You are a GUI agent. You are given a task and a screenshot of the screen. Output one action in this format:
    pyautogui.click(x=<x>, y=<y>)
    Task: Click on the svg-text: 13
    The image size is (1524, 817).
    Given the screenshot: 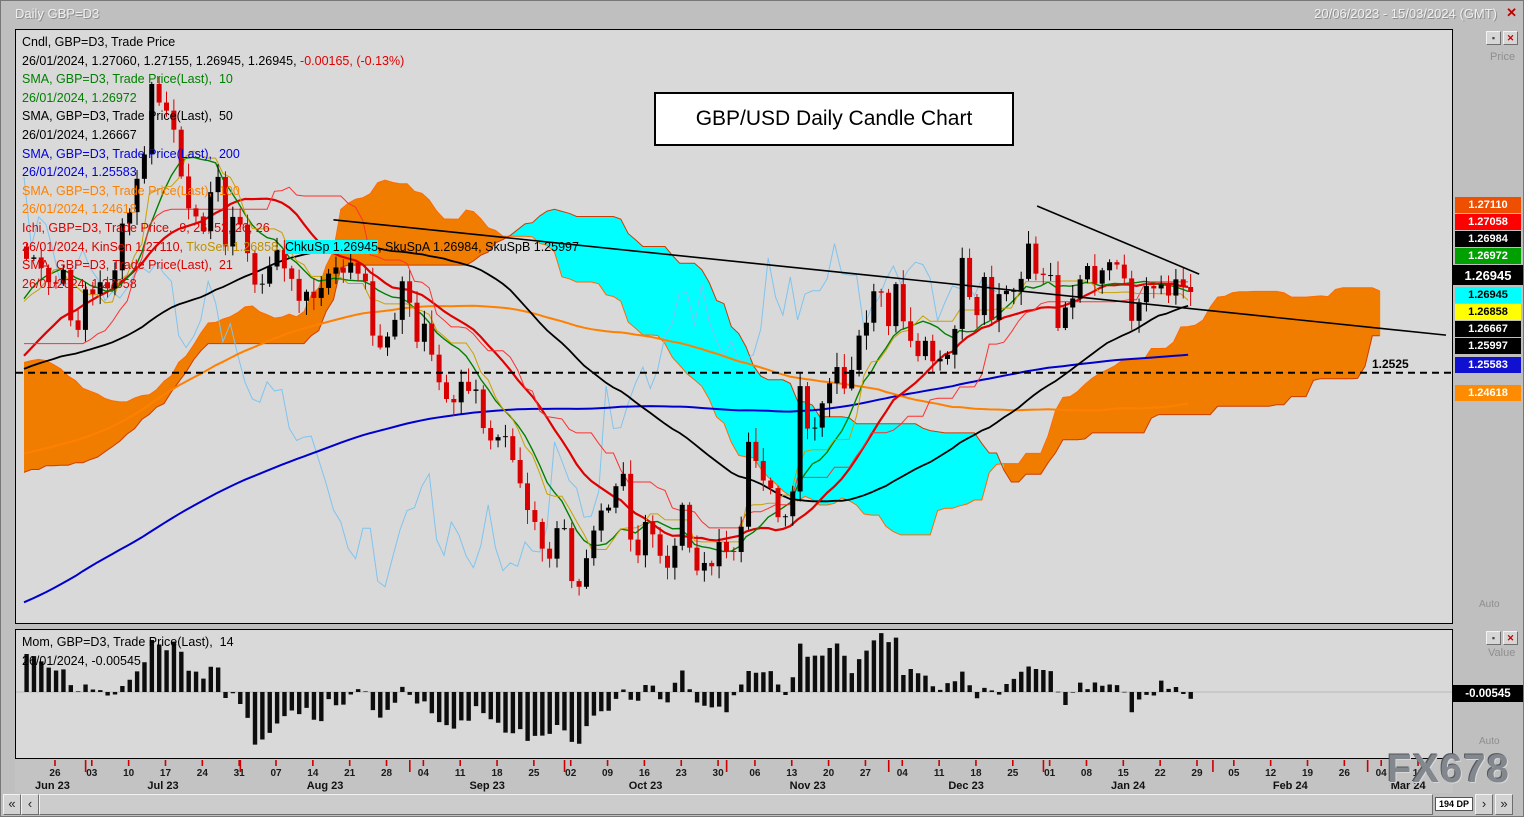 What is the action you would take?
    pyautogui.click(x=792, y=773)
    